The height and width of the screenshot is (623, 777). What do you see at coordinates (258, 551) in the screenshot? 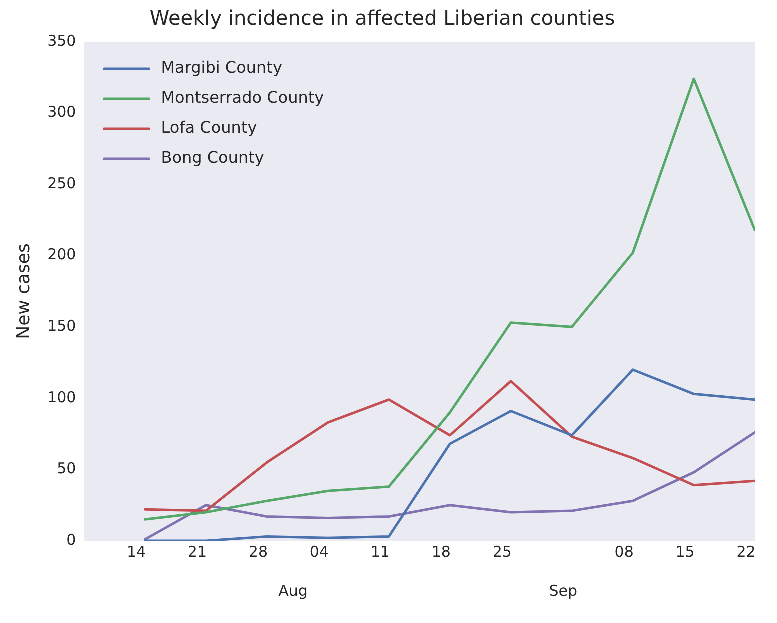
I see `x-tick-label: 28` at bounding box center [258, 551].